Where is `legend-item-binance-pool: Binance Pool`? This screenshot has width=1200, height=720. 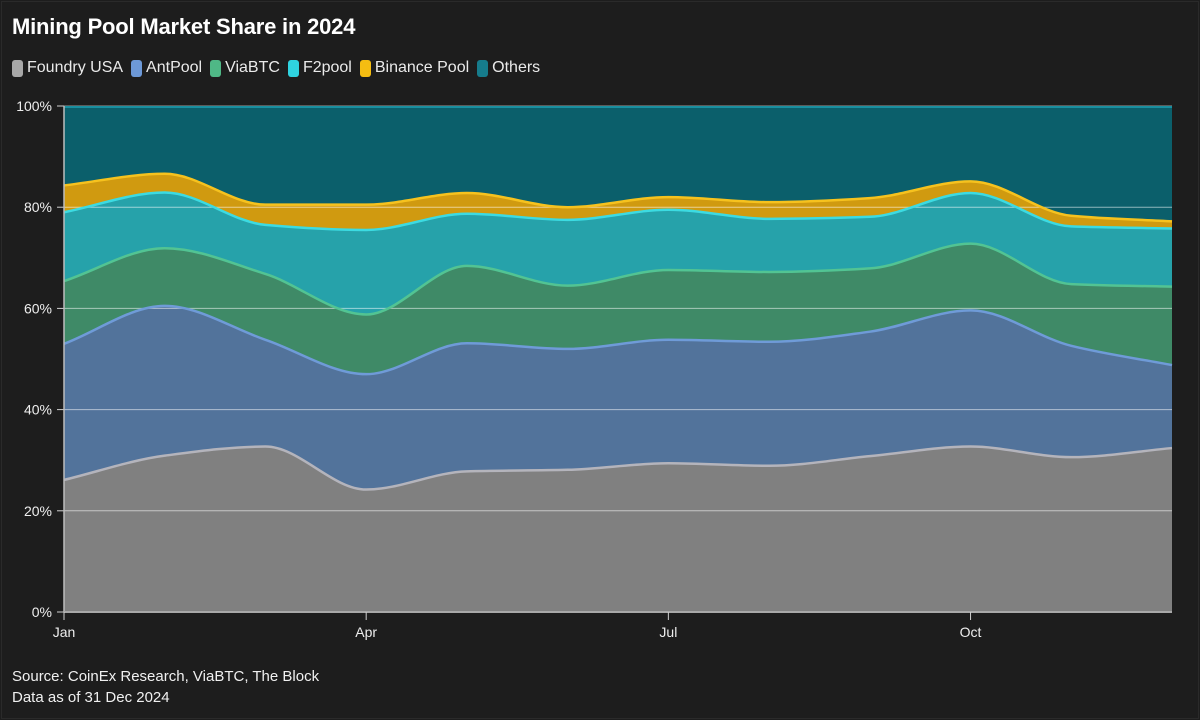
legend-item-binance-pool: Binance Pool is located at coordinates (414, 68).